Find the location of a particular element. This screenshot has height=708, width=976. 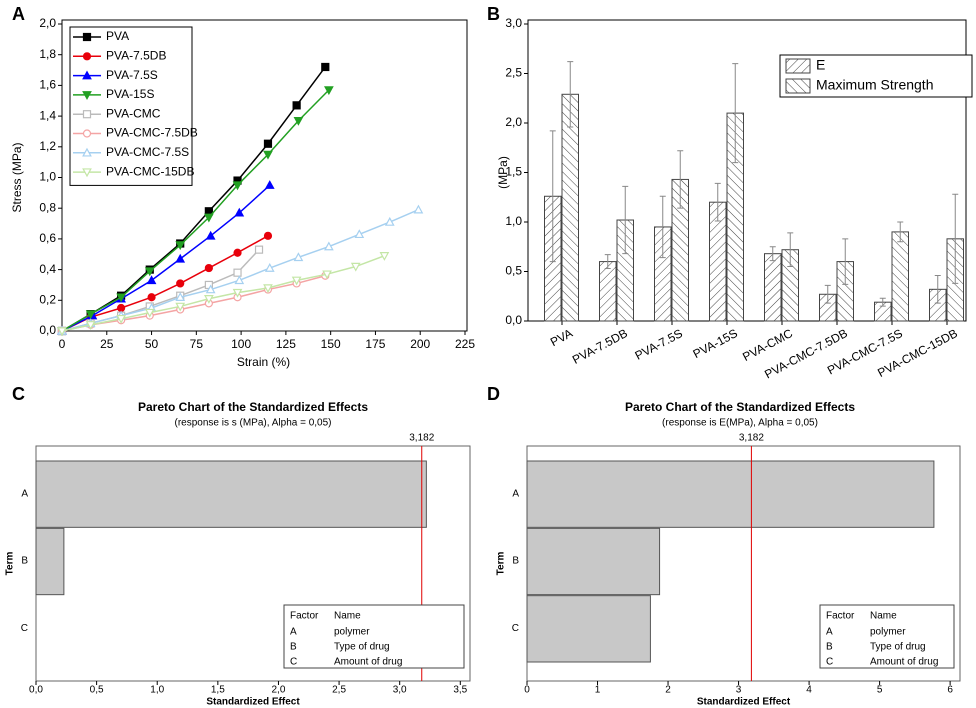

legend-label: PVA-CMC is located at coordinates (133, 113).